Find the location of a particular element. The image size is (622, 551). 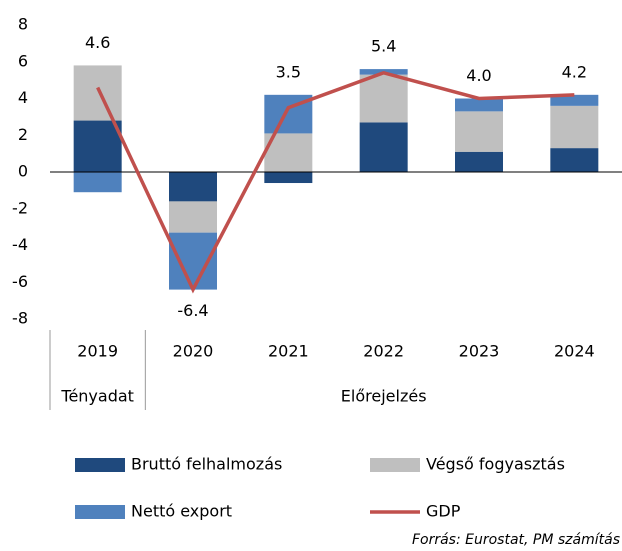

x-tick-label: 2020 is located at coordinates (193, 351).